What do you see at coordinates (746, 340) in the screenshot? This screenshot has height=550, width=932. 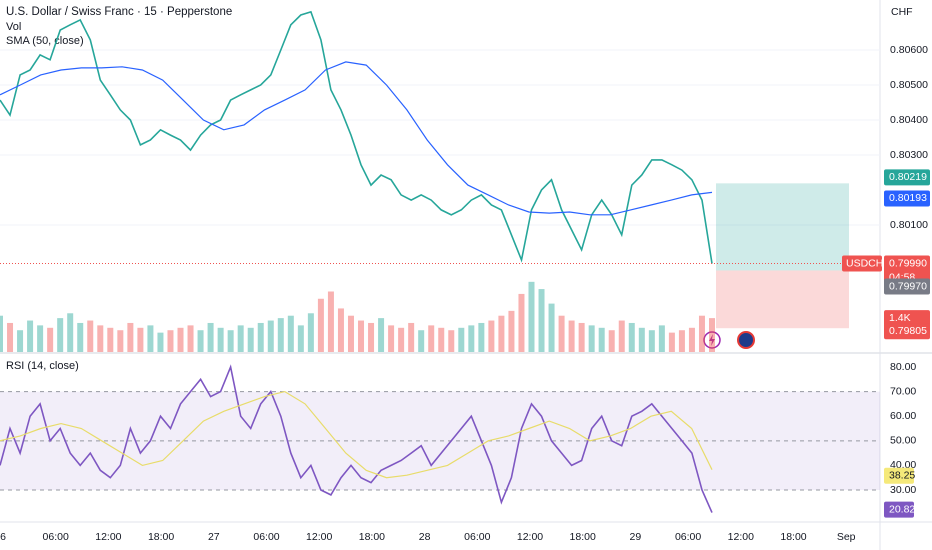 I see `flag-icon` at bounding box center [746, 340].